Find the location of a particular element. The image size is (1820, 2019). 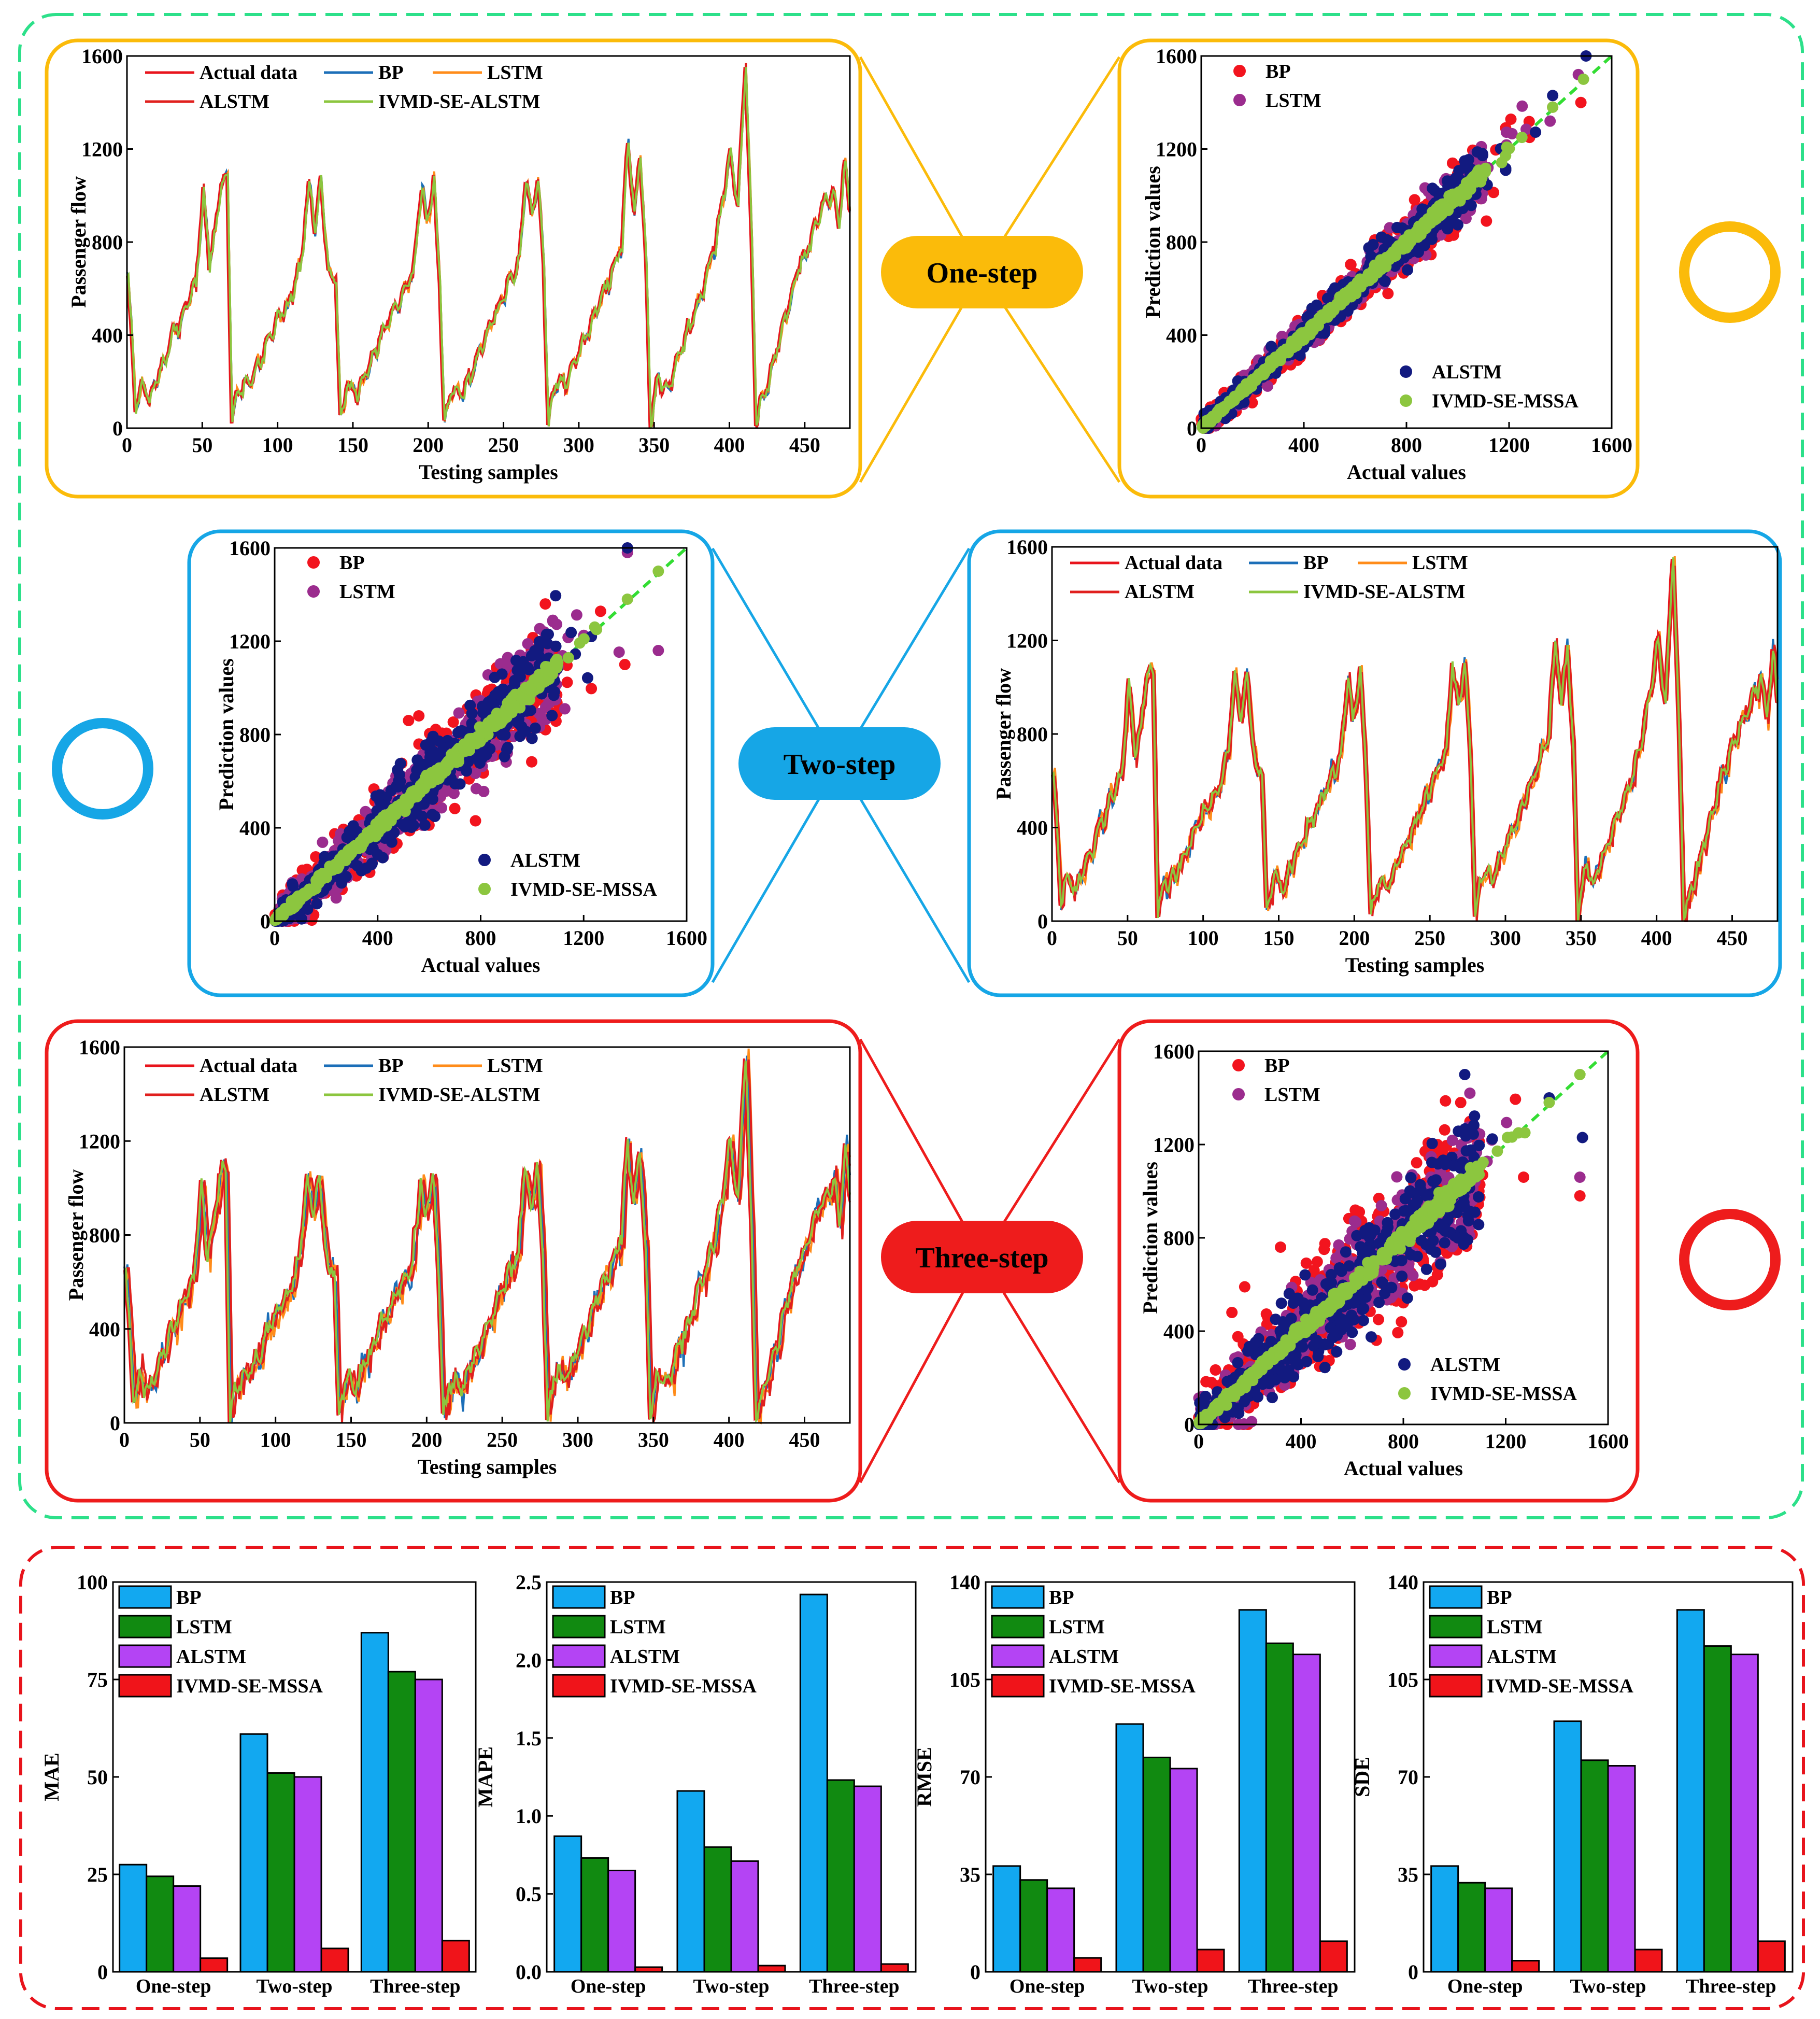

scatter-one-step-point-lstm is located at coordinates (1512, 133).